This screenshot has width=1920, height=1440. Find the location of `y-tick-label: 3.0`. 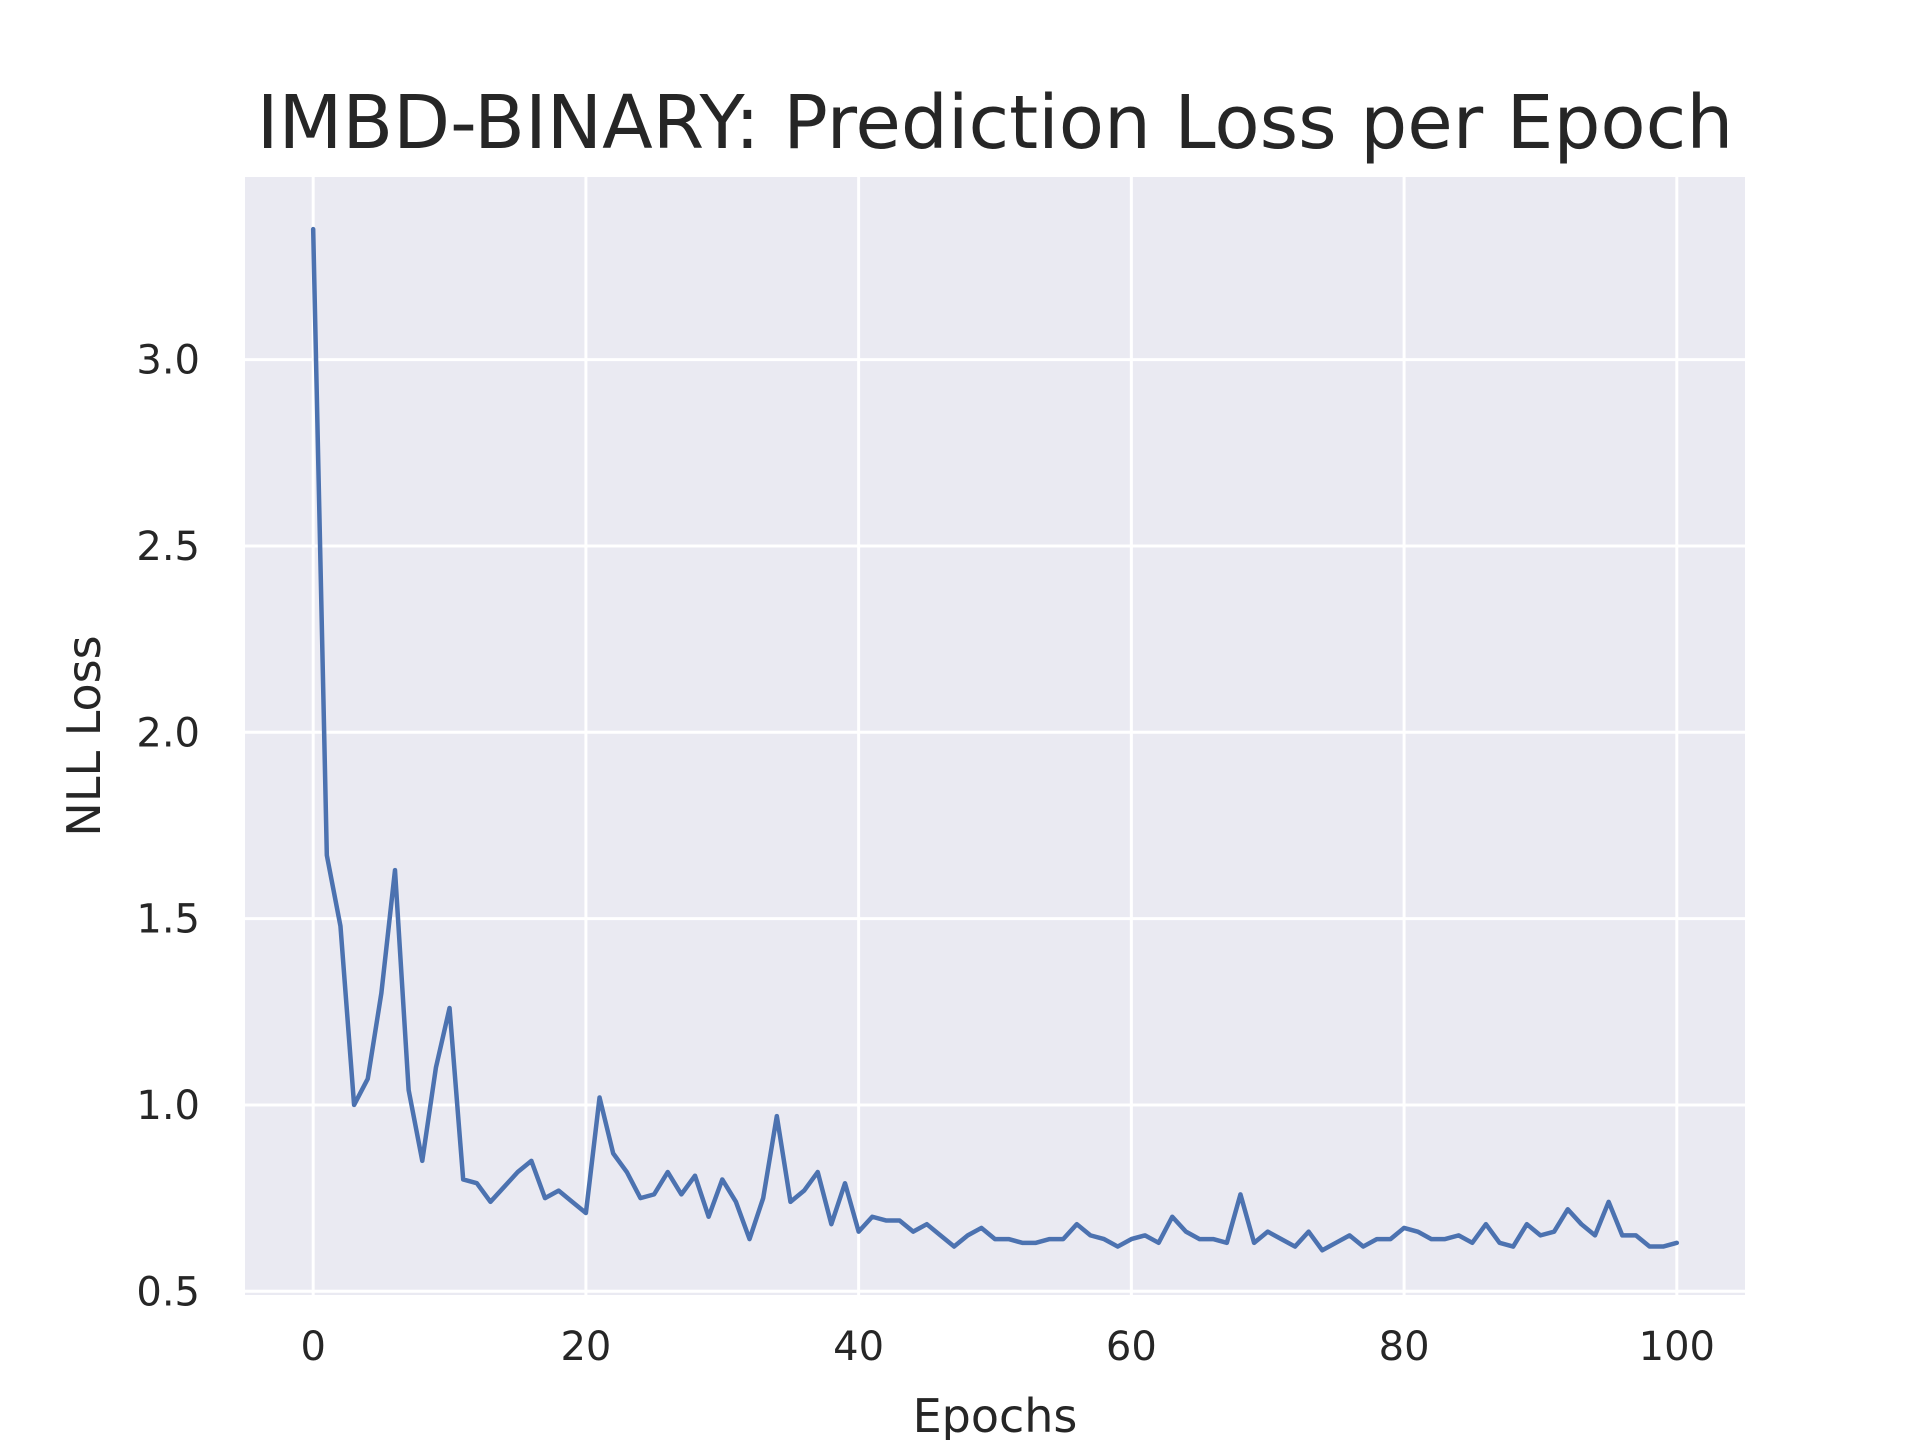

y-tick-label: 3.0 is located at coordinates (168, 361).